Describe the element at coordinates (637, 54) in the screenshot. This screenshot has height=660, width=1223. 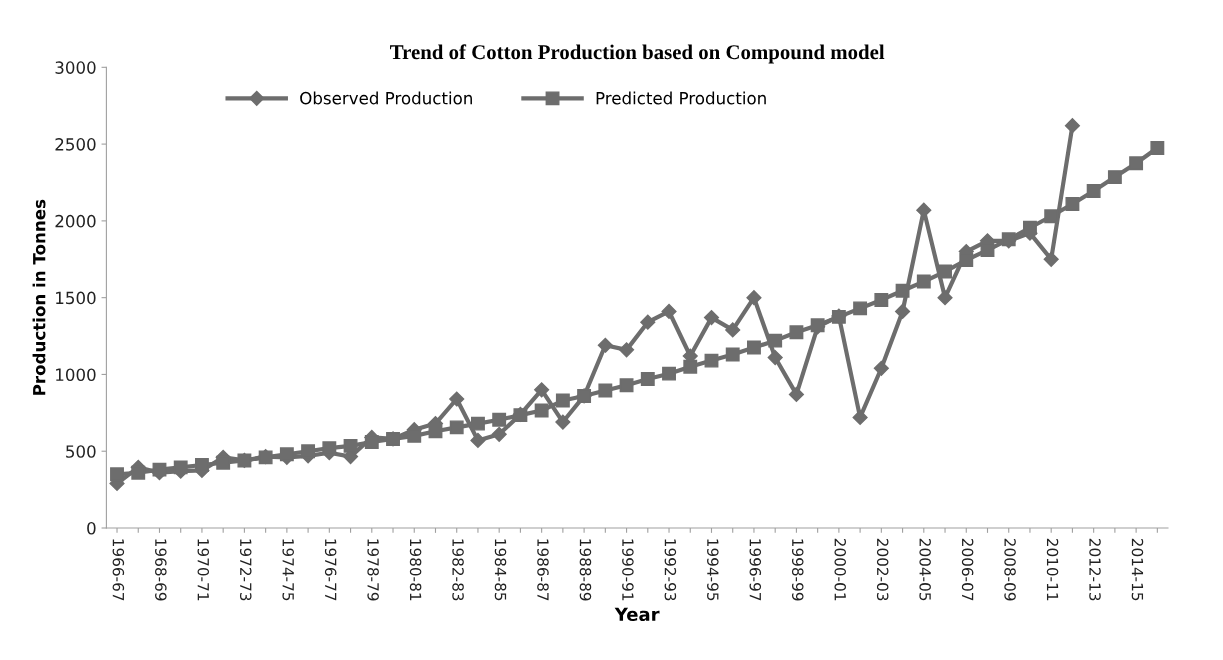
I see `chart-title: Trend of Cotton Production based on Compound model` at that location.